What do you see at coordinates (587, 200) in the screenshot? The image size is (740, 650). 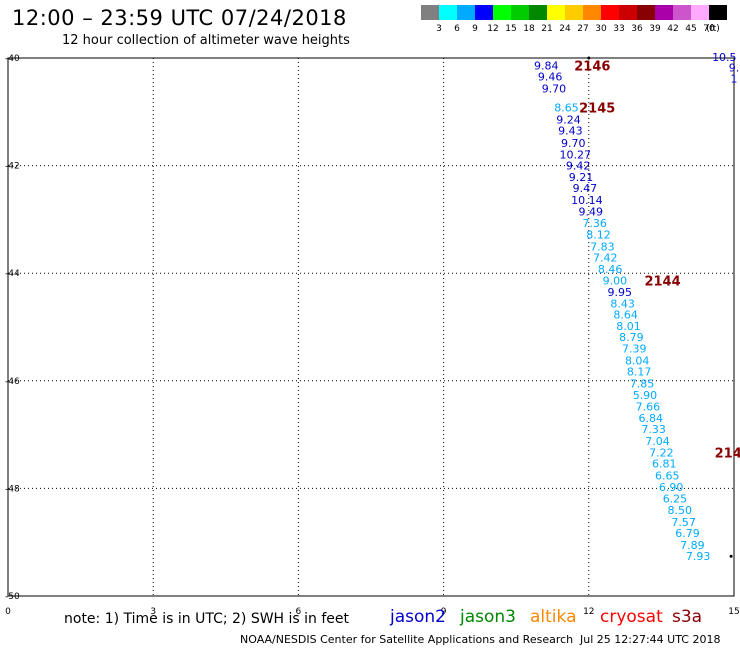 I see `wave-height-point: 10.14` at bounding box center [587, 200].